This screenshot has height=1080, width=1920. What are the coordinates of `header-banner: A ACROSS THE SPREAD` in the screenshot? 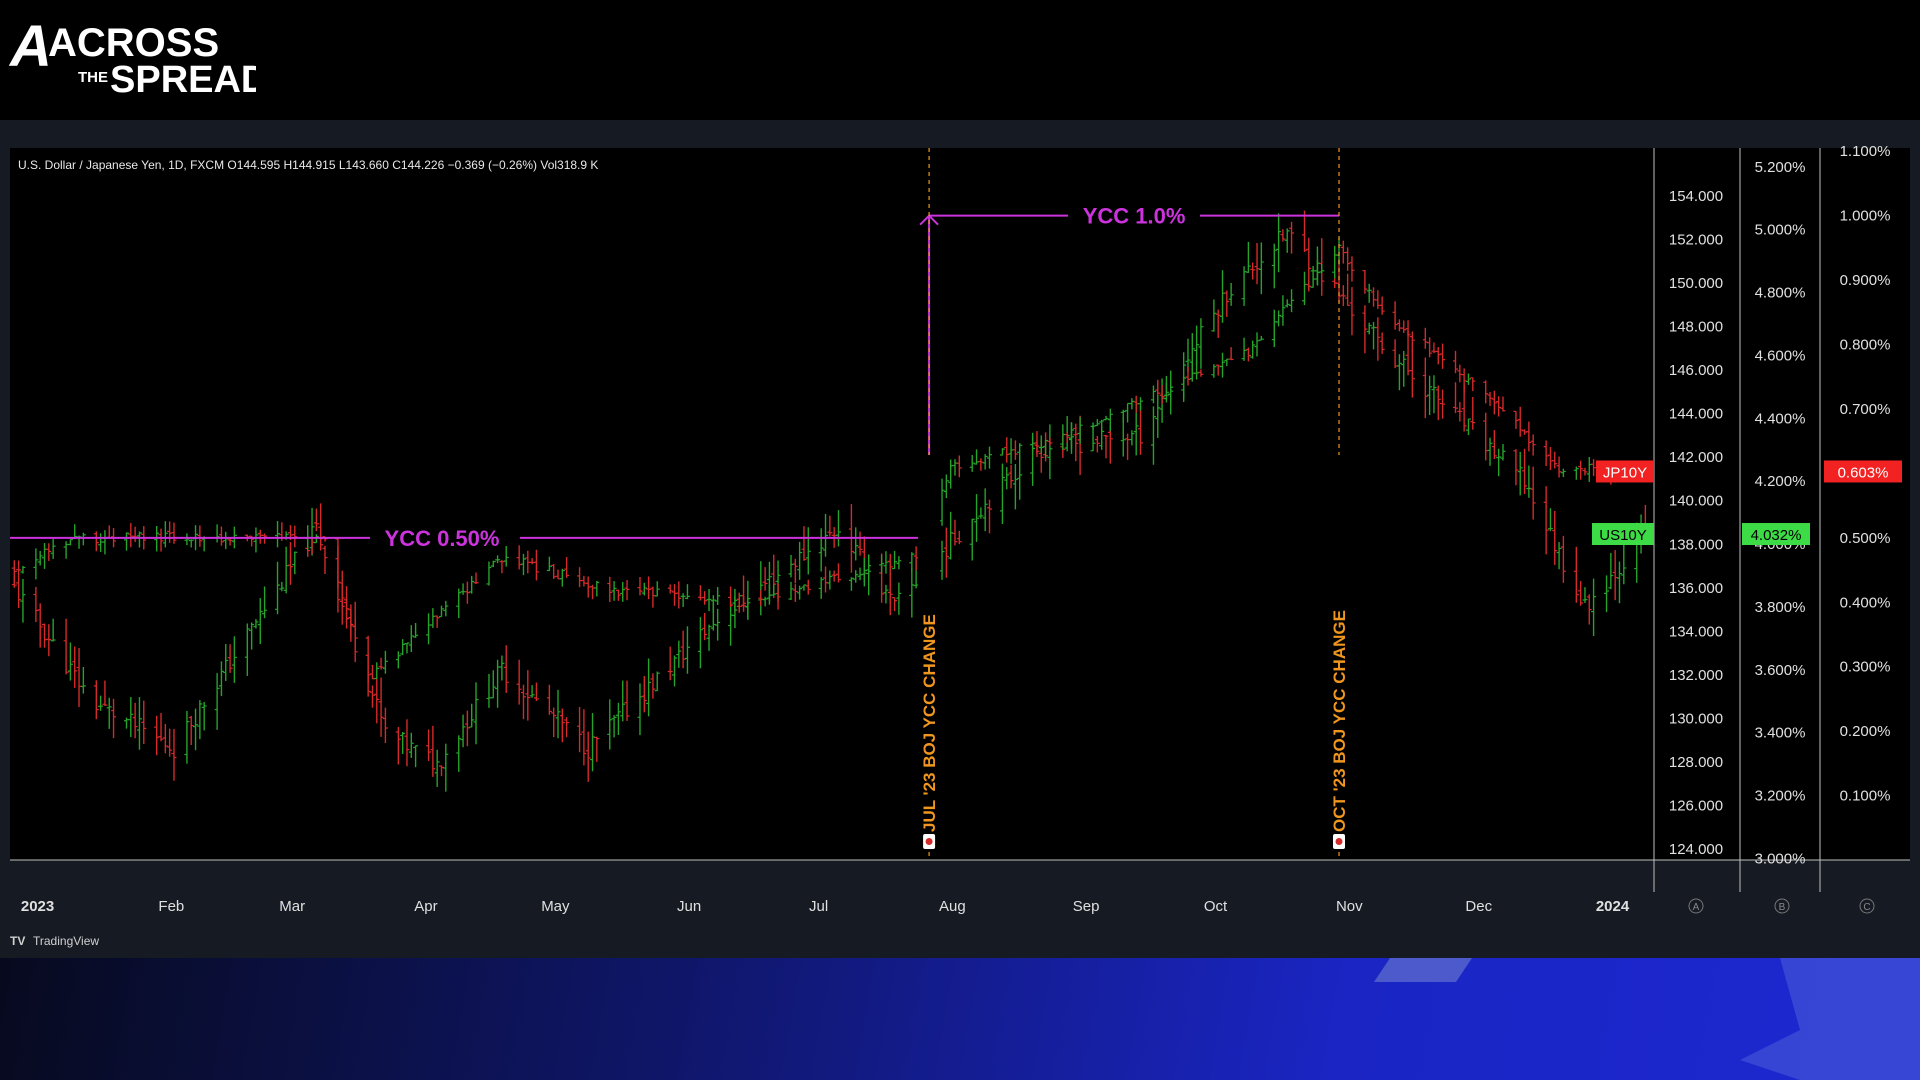 It's located at (960, 60).